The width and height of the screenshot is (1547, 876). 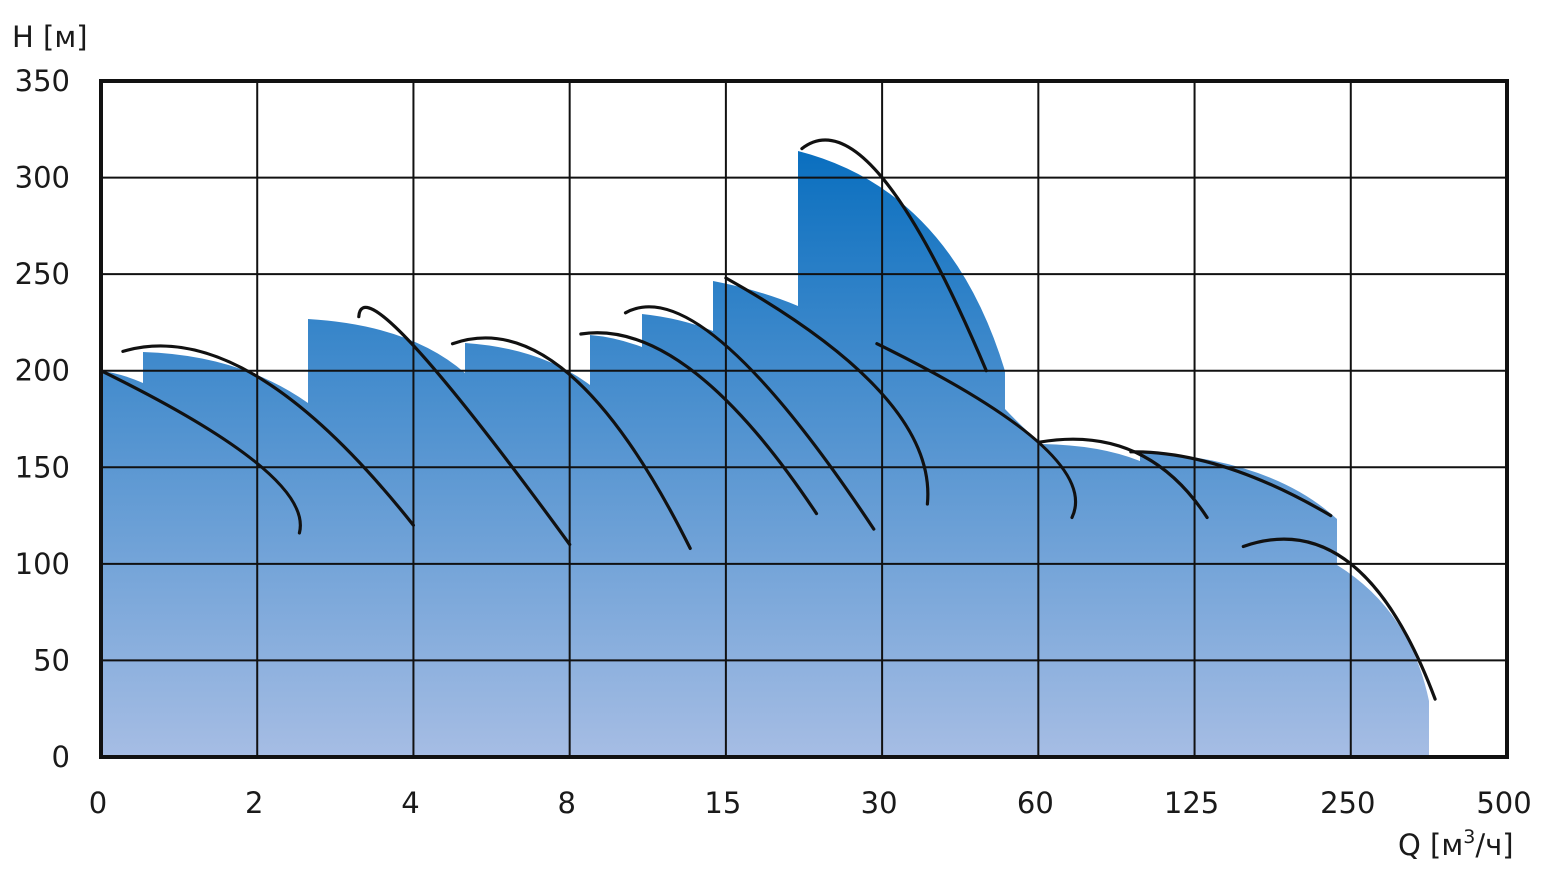 What do you see at coordinates (42, 274) in the screenshot?
I see `y-tick-label: 250` at bounding box center [42, 274].